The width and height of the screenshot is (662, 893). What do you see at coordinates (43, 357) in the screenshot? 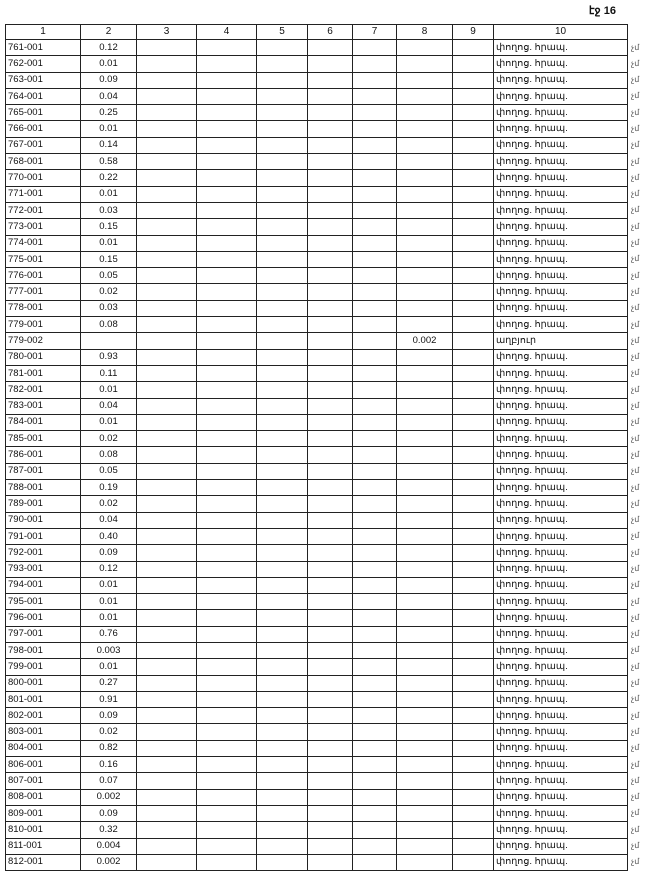
I see `cell-col-1: 780-001` at bounding box center [43, 357].